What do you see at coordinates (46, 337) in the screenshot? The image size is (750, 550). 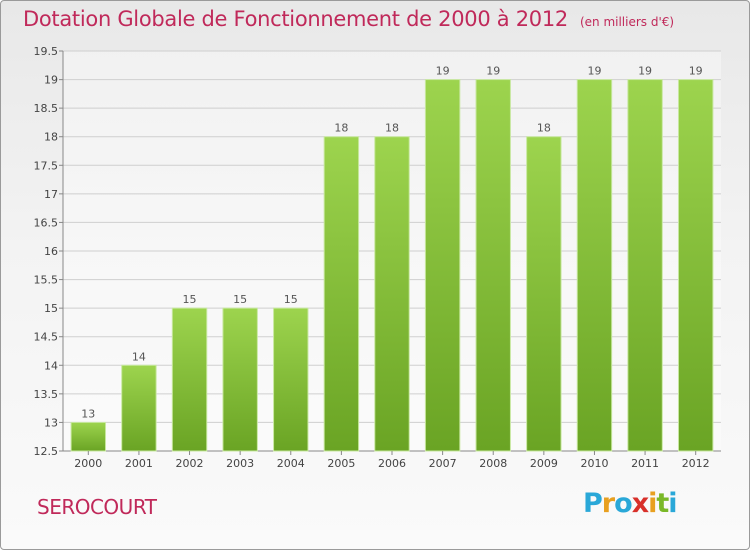 I see `y-tick-label: 14.5` at bounding box center [46, 337].